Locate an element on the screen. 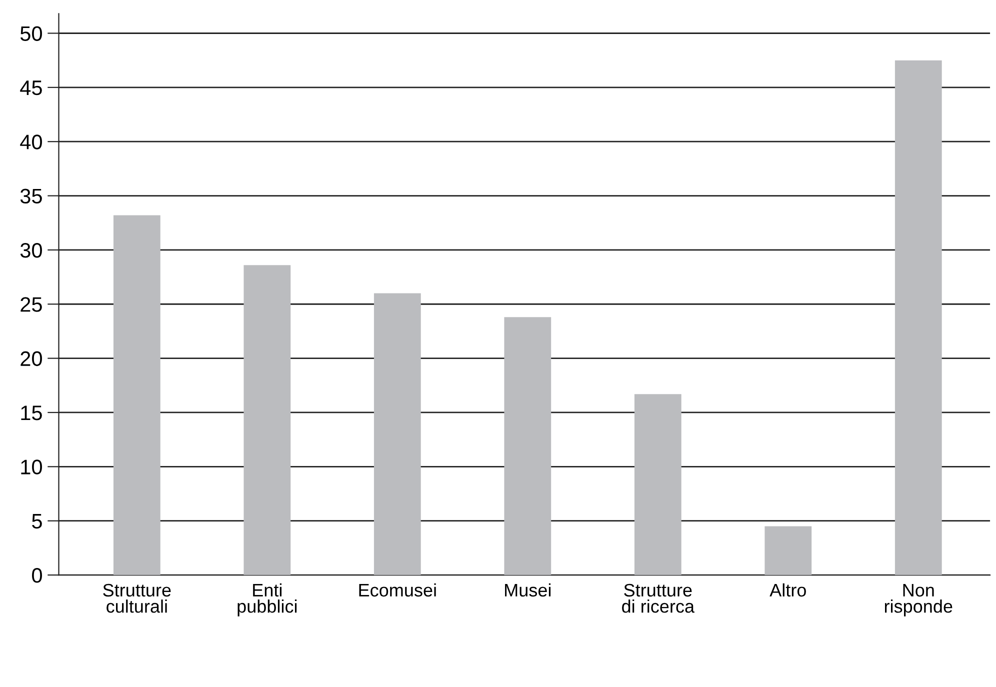 The width and height of the screenshot is (996, 687). x-tick-label: Ecomusei is located at coordinates (397, 590).